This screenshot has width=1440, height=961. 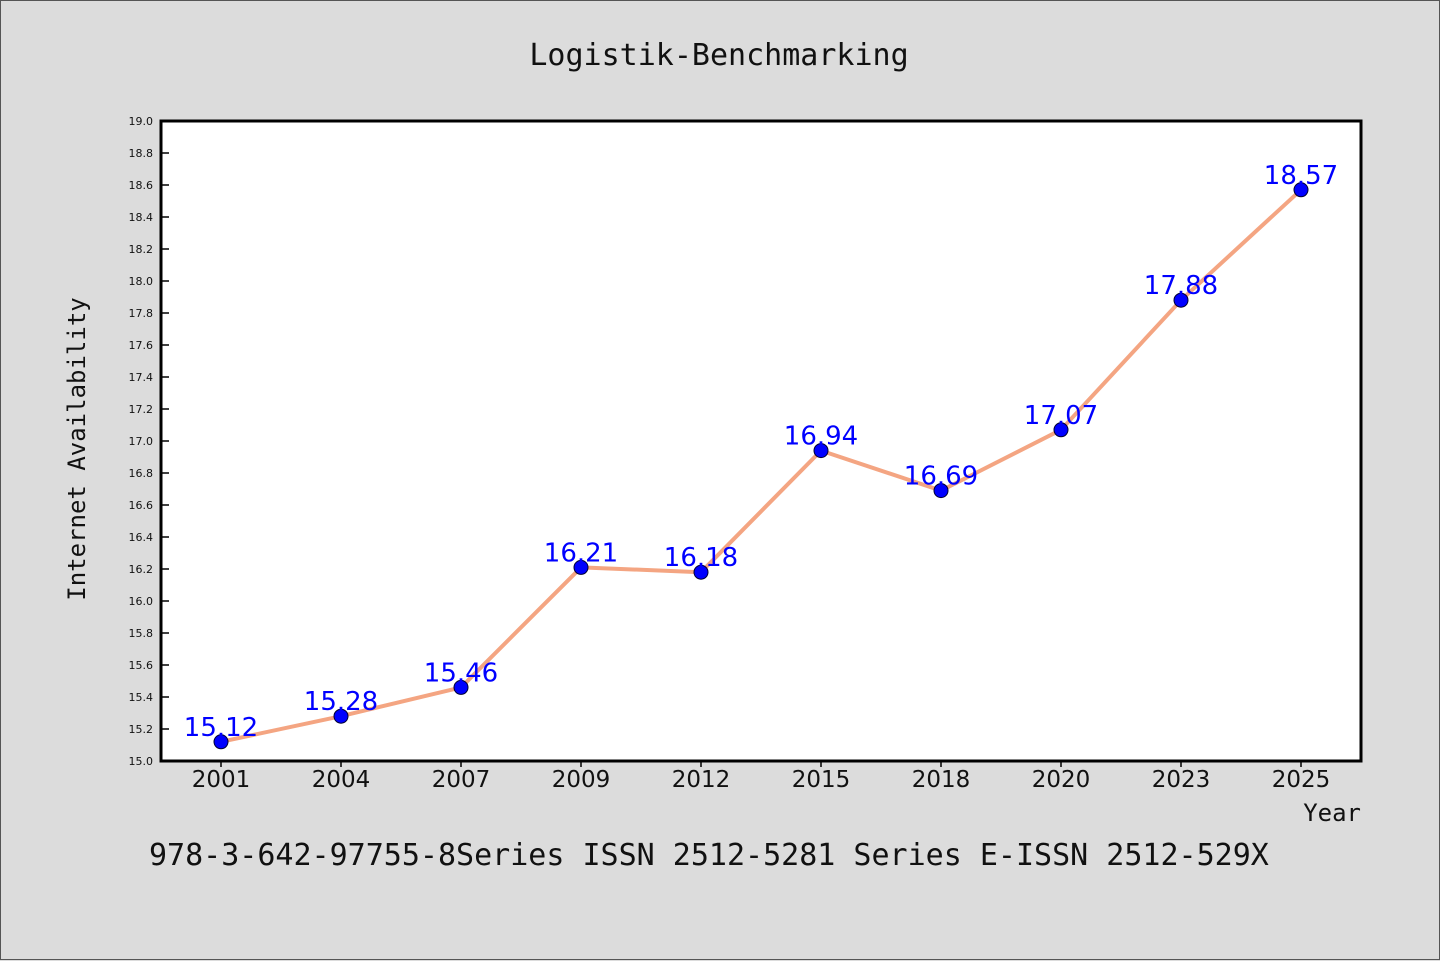 What do you see at coordinates (821, 437) in the screenshot?
I see `data-label: 16.94` at bounding box center [821, 437].